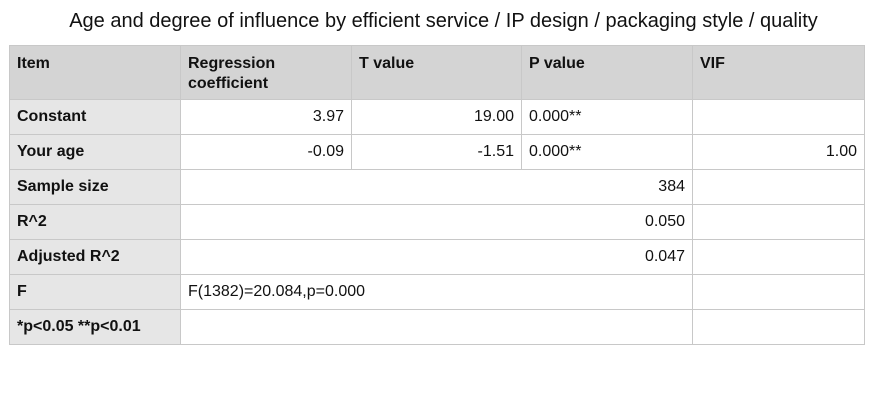 The height and width of the screenshot is (400, 887). Describe the element at coordinates (778, 152) in the screenshot. I see `cell-vif: 1.00` at that location.